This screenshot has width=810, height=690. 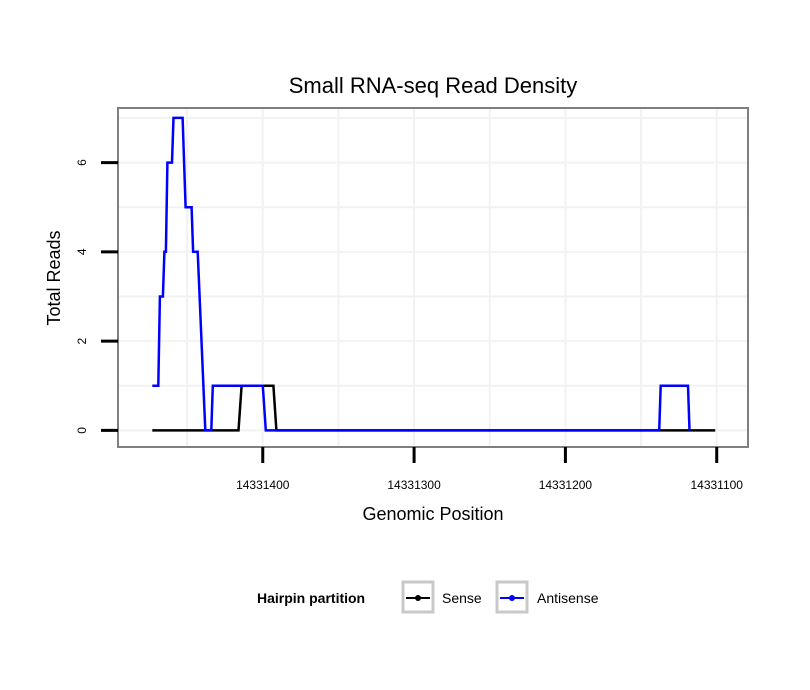 What do you see at coordinates (568, 598) in the screenshot?
I see `legend-label-antisense: Antisense` at bounding box center [568, 598].